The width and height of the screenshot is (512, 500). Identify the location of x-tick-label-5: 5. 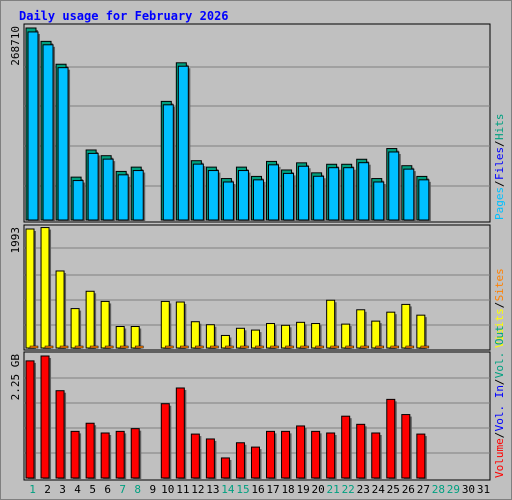
(92, 489).